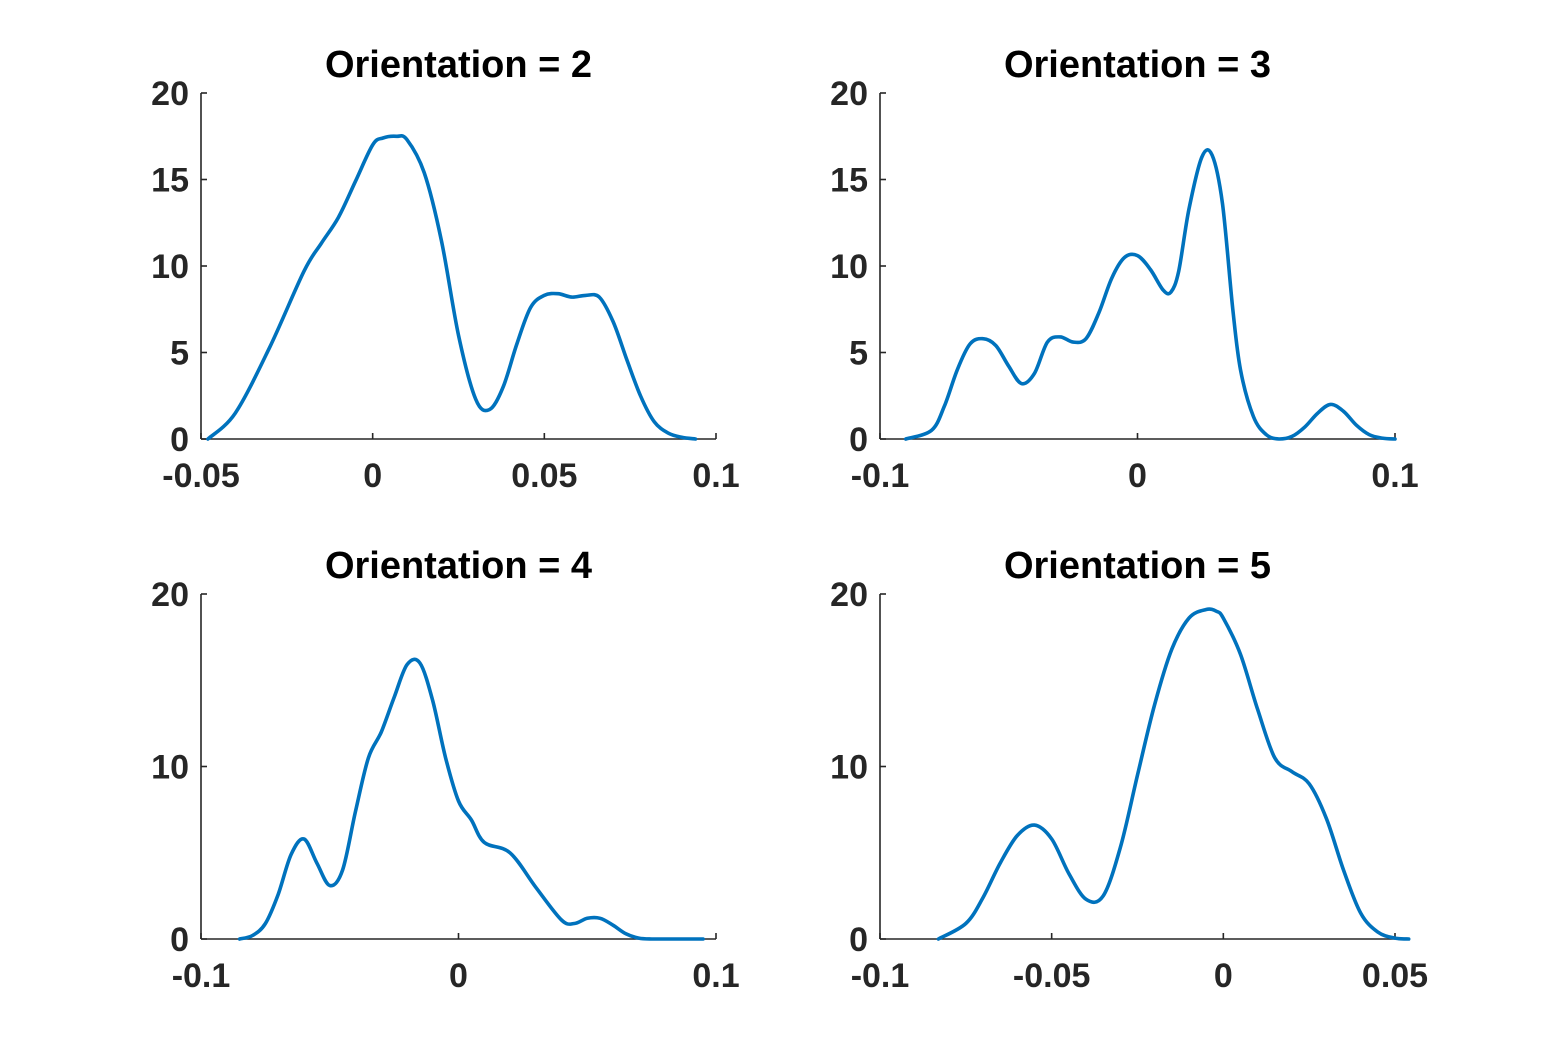 The image size is (1542, 1054). What do you see at coordinates (458, 65) in the screenshot?
I see `subplot-title: Orientation = 2` at bounding box center [458, 65].